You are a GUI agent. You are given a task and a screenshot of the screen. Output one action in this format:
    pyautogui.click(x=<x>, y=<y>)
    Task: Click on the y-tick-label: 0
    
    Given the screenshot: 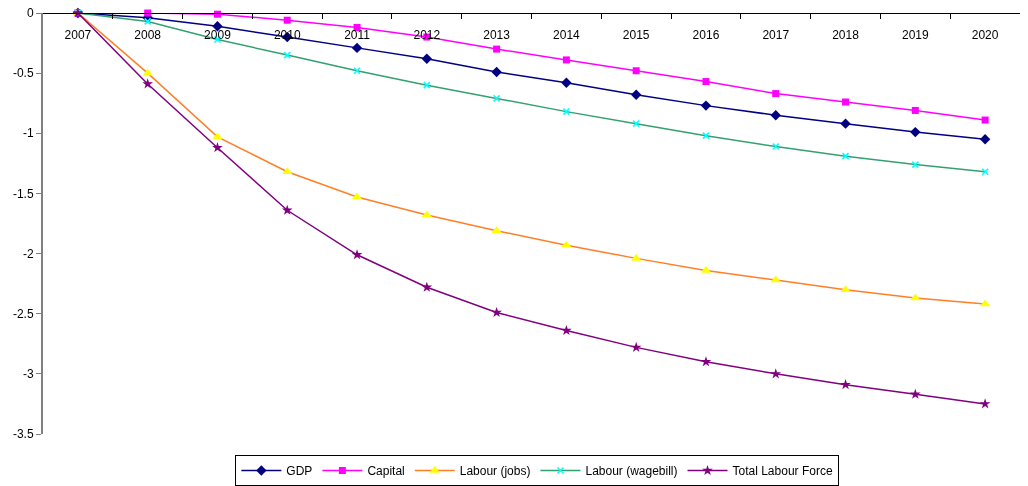 What is the action you would take?
    pyautogui.click(x=30, y=13)
    